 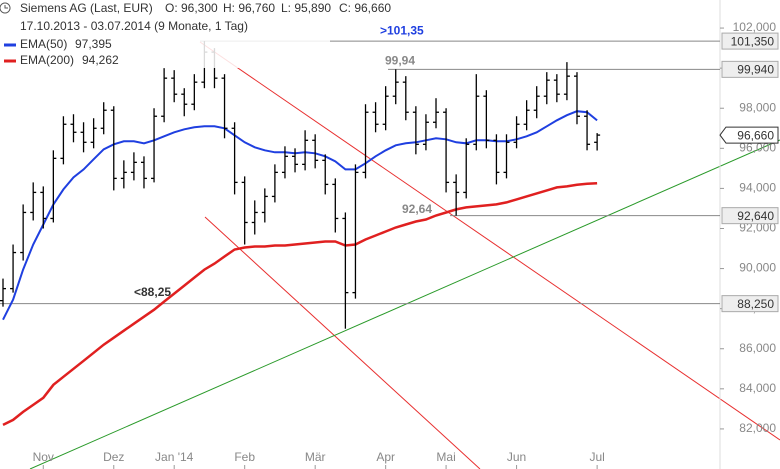 What do you see at coordinates (244, 457) in the screenshot?
I see `x-tick-label: Feb` at bounding box center [244, 457].